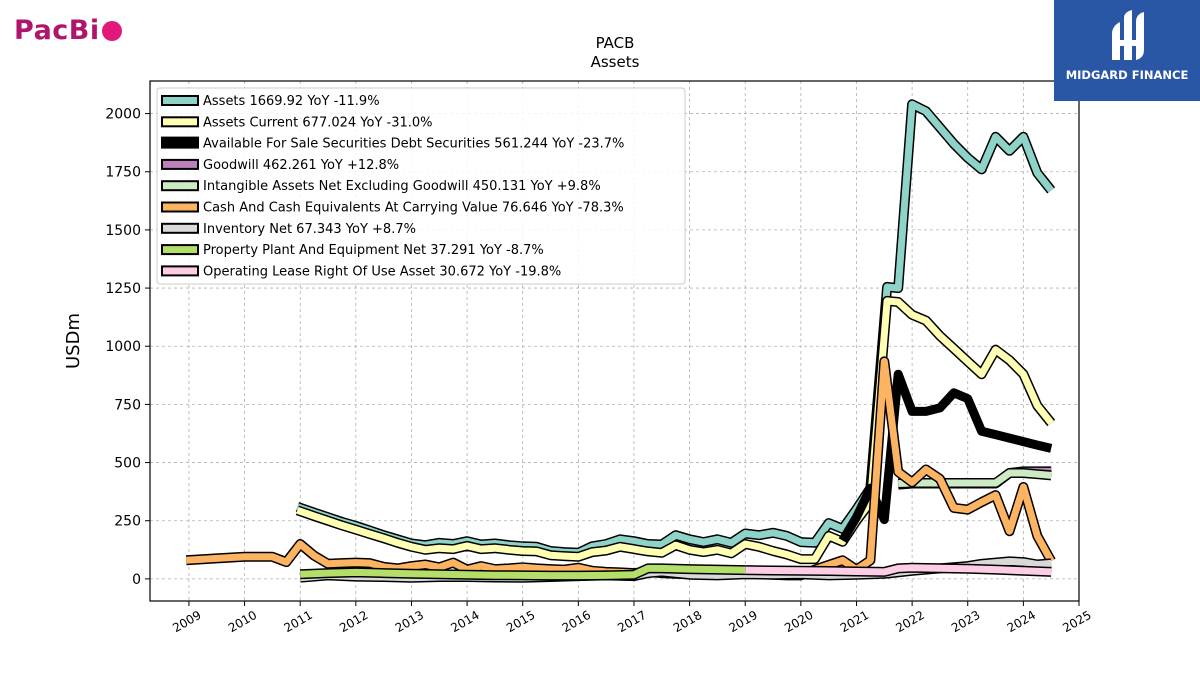 This screenshot has height=675, width=1200. I want to click on y-tick-label: 1750, so click(123, 173).